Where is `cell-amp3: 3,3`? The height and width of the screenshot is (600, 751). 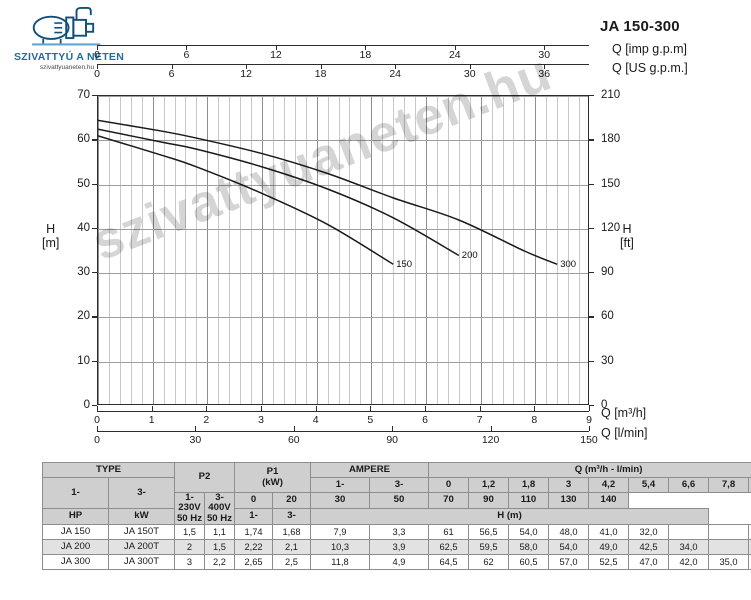 cell-amp3: 3,3 is located at coordinates (399, 532).